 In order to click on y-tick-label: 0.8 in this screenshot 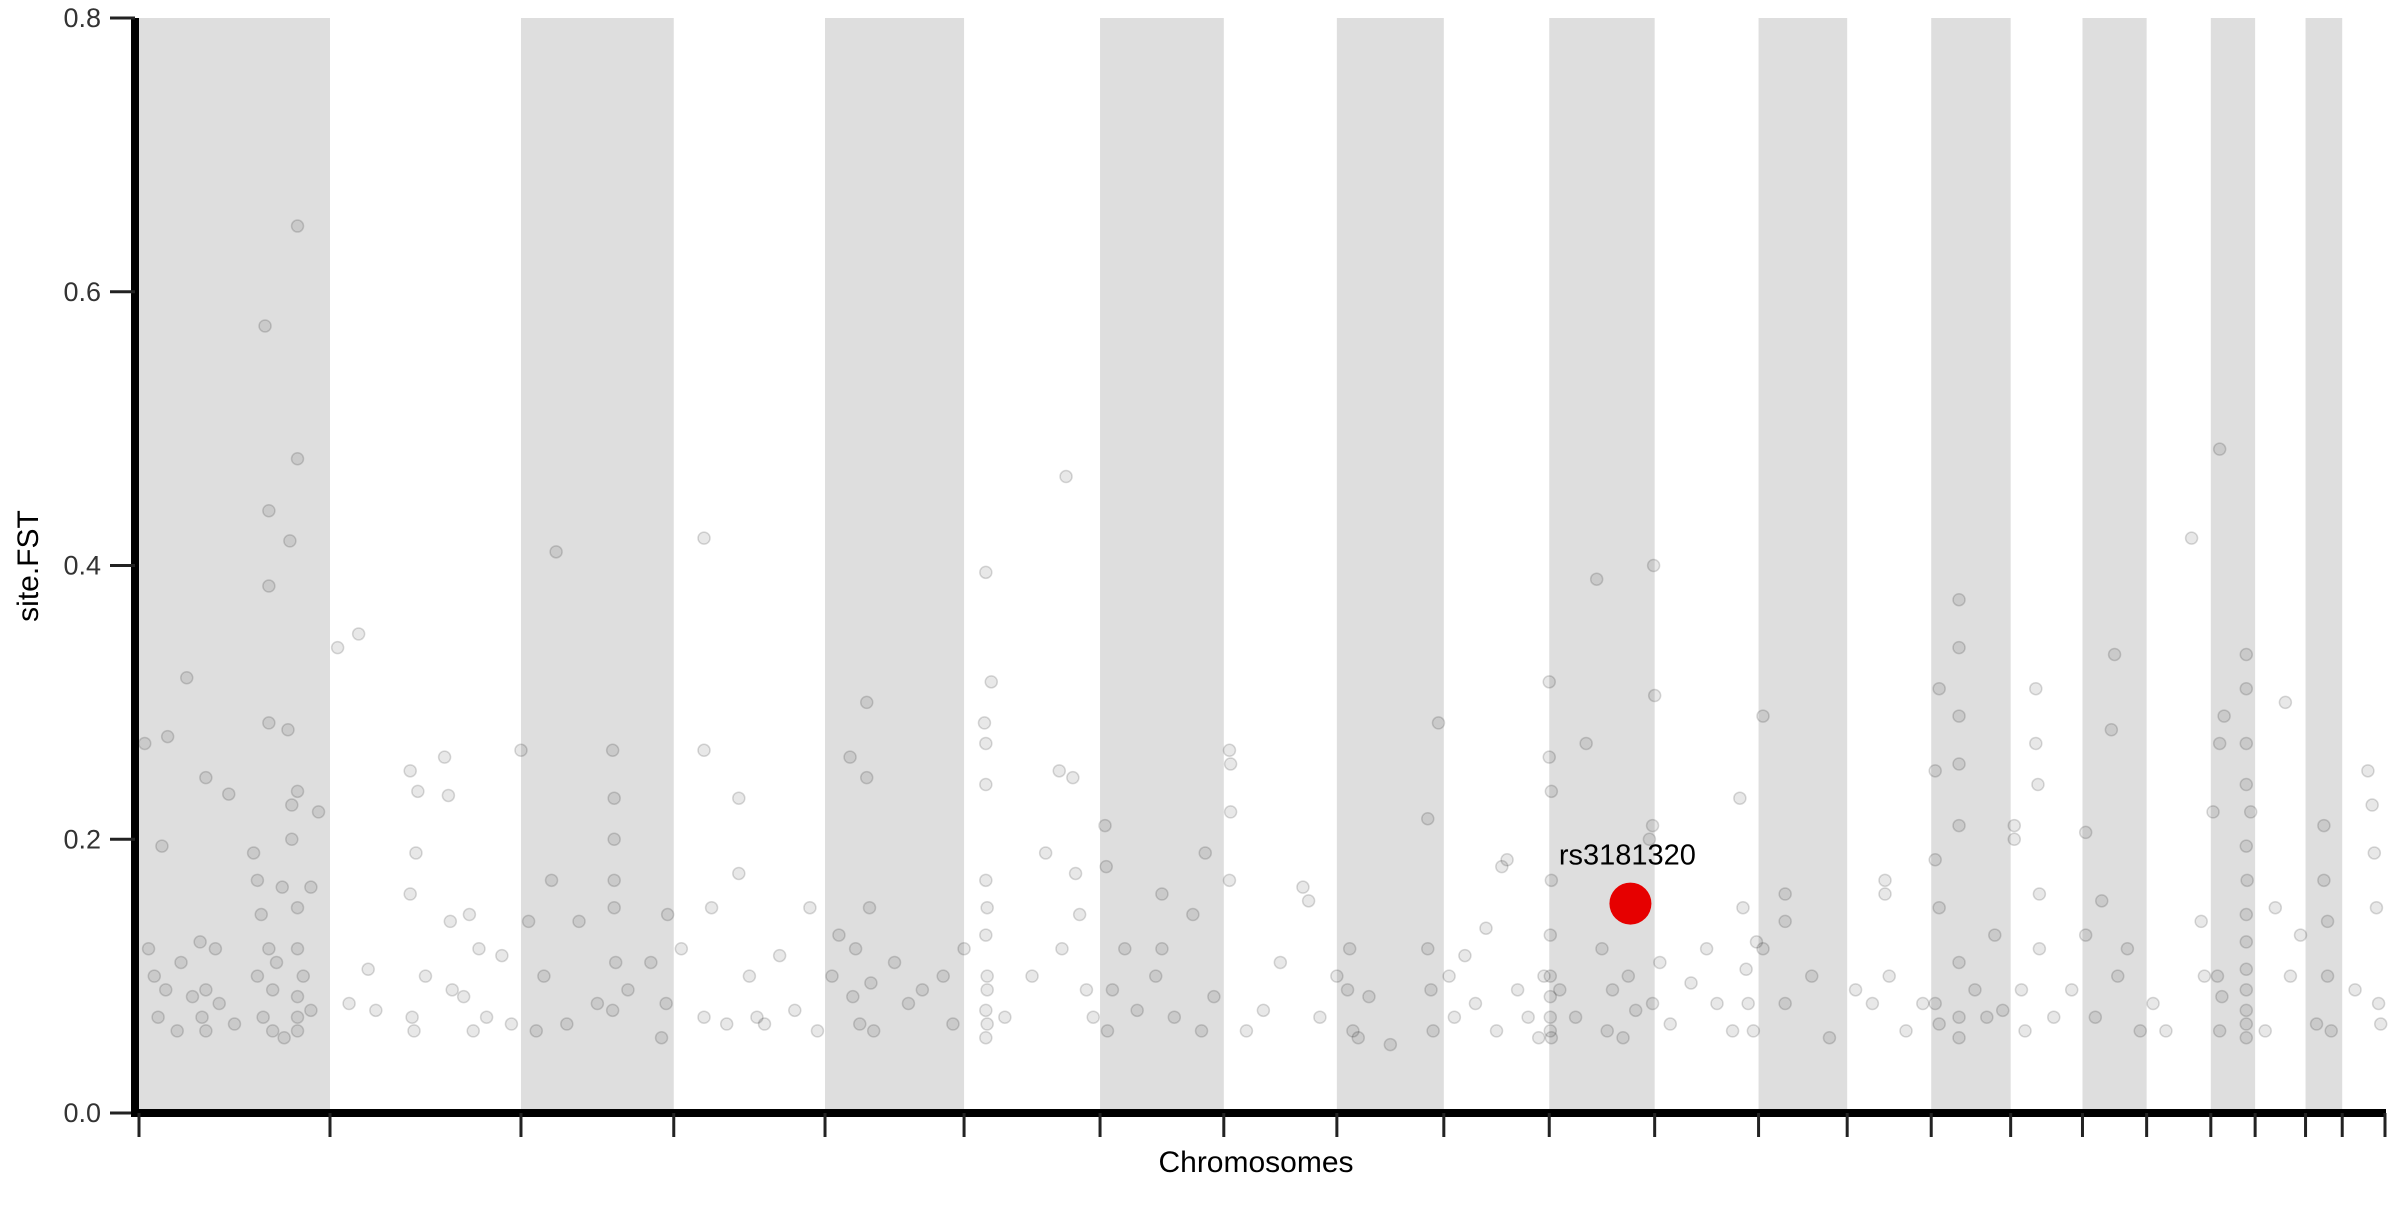, I will do `click(82, 18)`.